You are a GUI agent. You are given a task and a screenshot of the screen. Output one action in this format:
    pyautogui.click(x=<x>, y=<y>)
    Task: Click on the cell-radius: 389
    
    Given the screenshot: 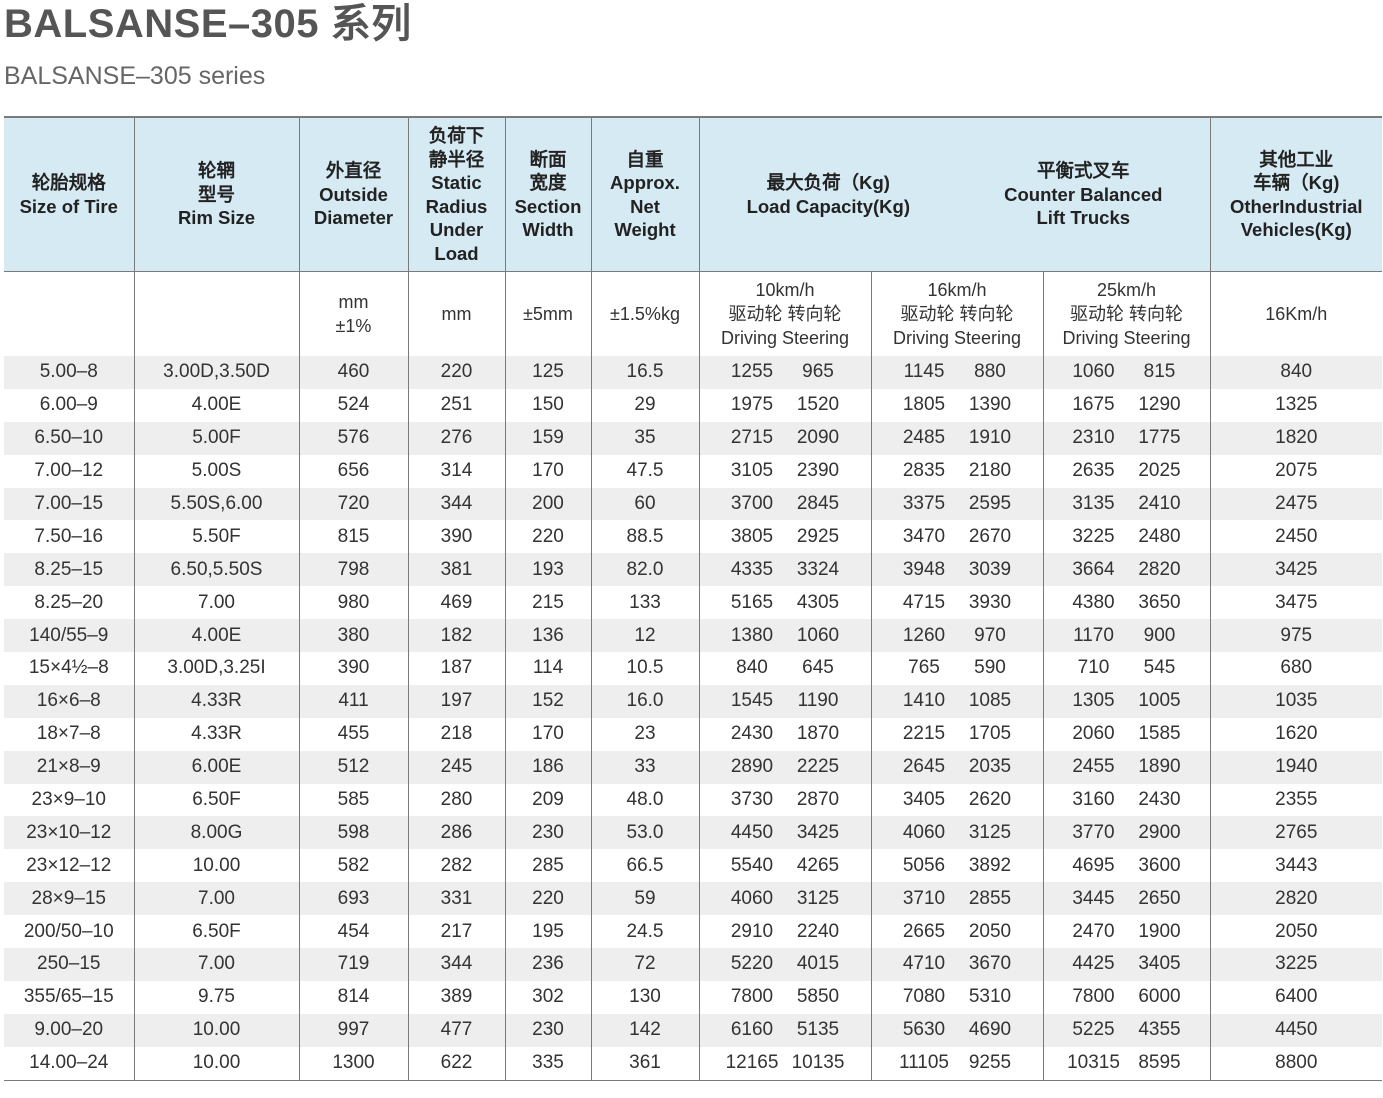 What is the action you would take?
    pyautogui.click(x=457, y=997)
    